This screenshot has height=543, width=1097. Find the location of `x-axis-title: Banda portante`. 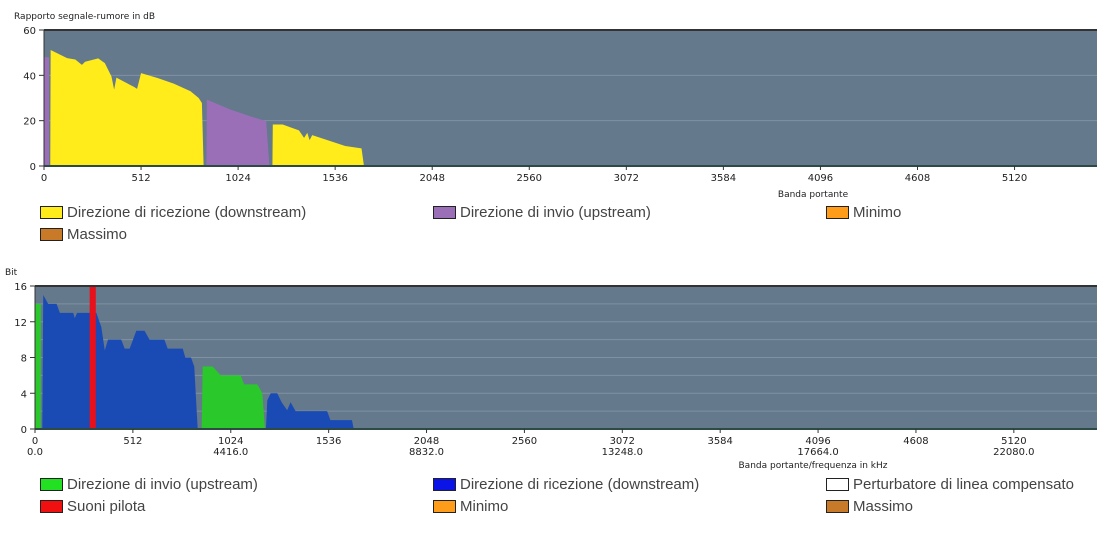

x-axis-title: Banda portante is located at coordinates (813, 195).